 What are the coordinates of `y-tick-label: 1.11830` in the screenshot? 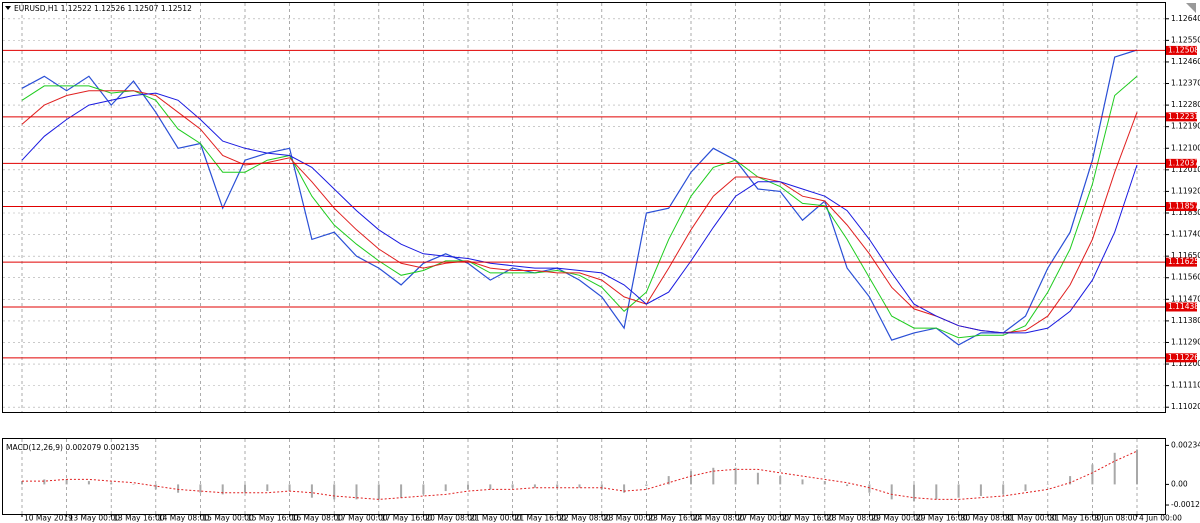 It's located at (1185, 212).